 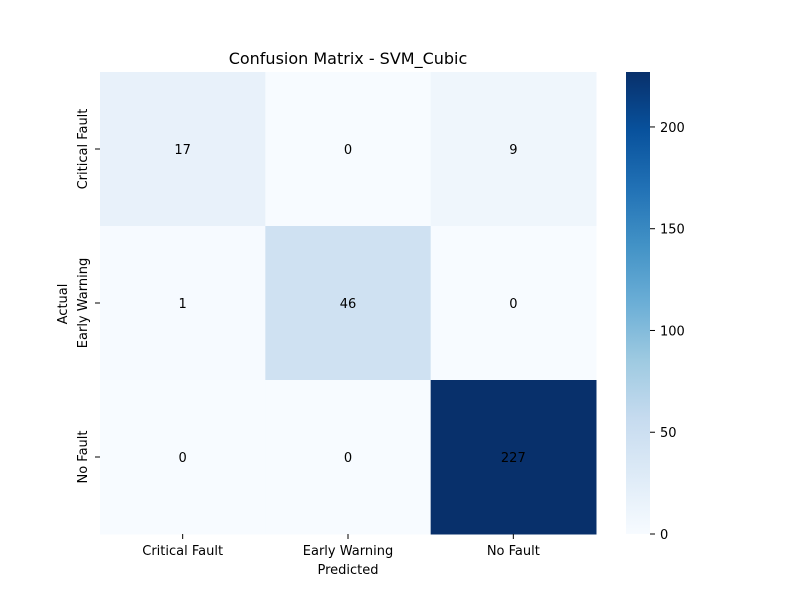 What do you see at coordinates (513, 551) in the screenshot?
I see `x-tick-label: No Fault` at bounding box center [513, 551].